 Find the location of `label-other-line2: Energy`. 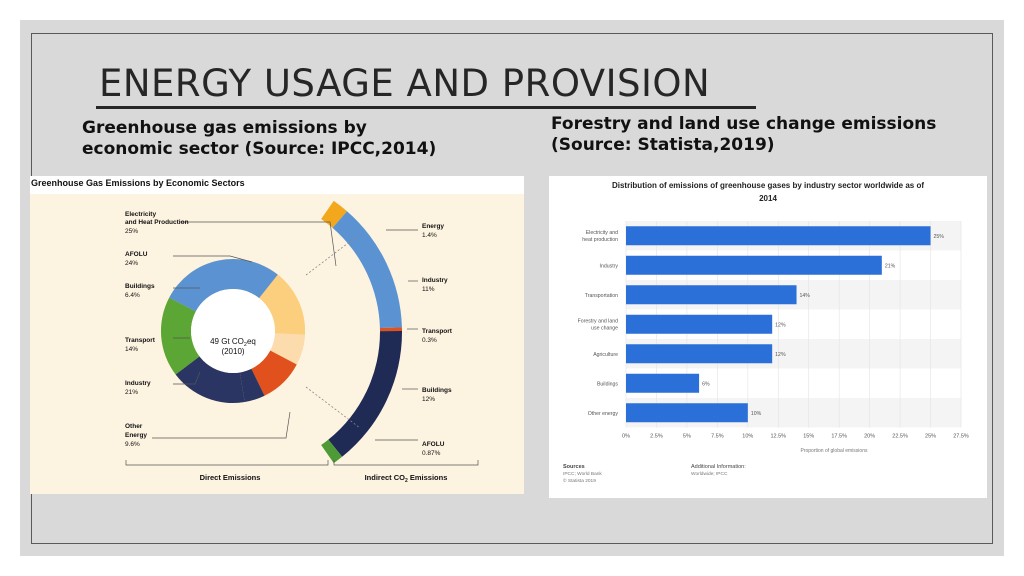

label-other-line2: Energy is located at coordinates (136, 435).